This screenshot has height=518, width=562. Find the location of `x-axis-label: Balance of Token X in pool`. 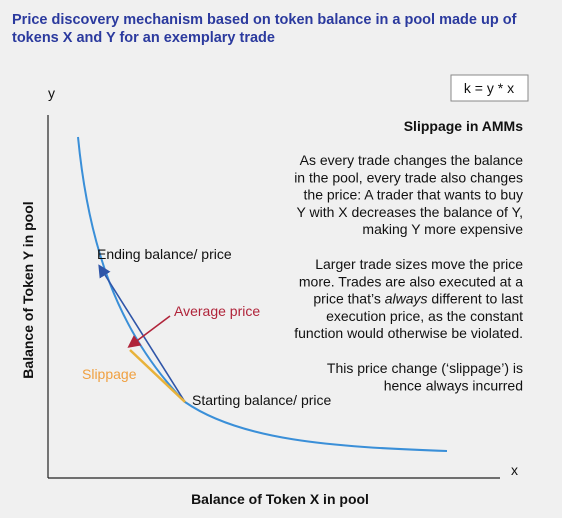

x-axis-label: Balance of Token X in pool is located at coordinates (280, 499).